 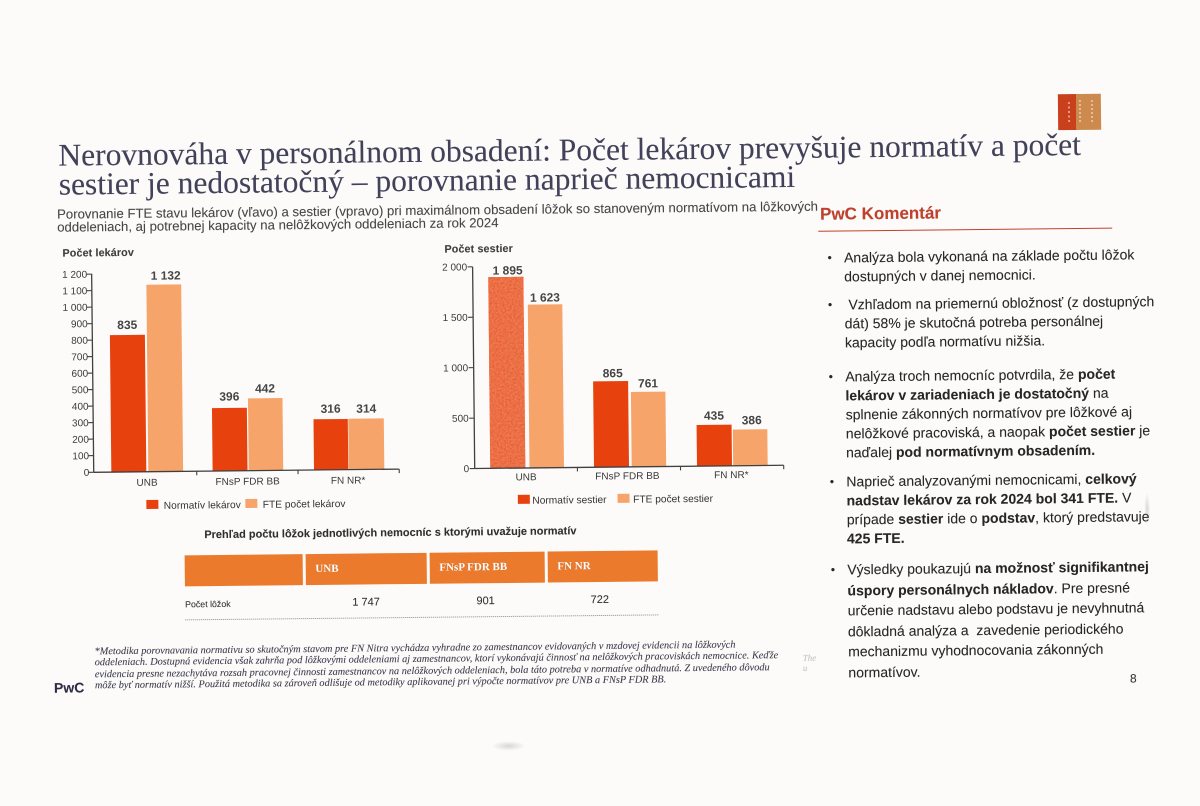 I want to click on svg-text: 865, so click(x=613, y=373).